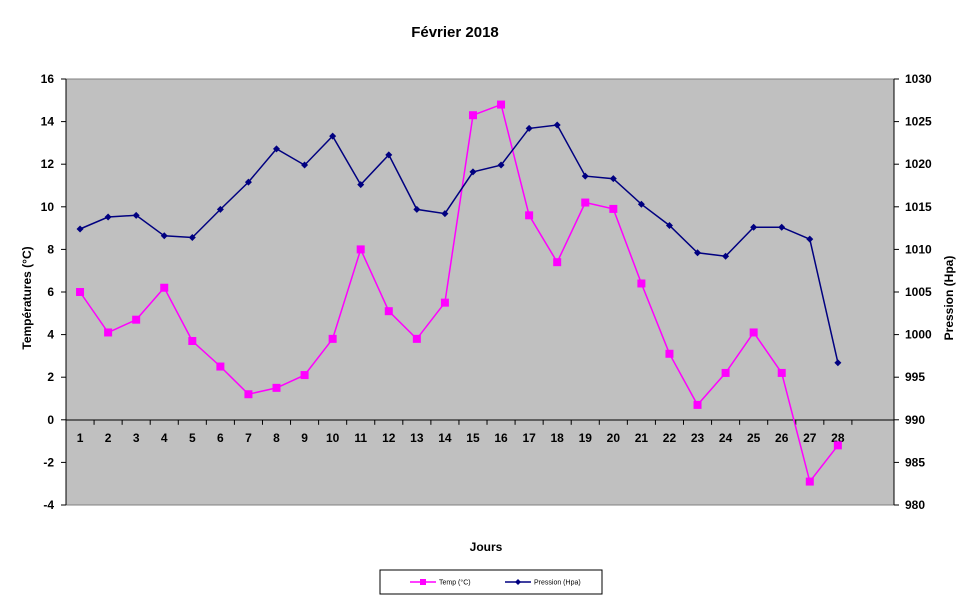  Describe the element at coordinates (48, 462) in the screenshot. I see `y-left-tick-label: -2` at that location.